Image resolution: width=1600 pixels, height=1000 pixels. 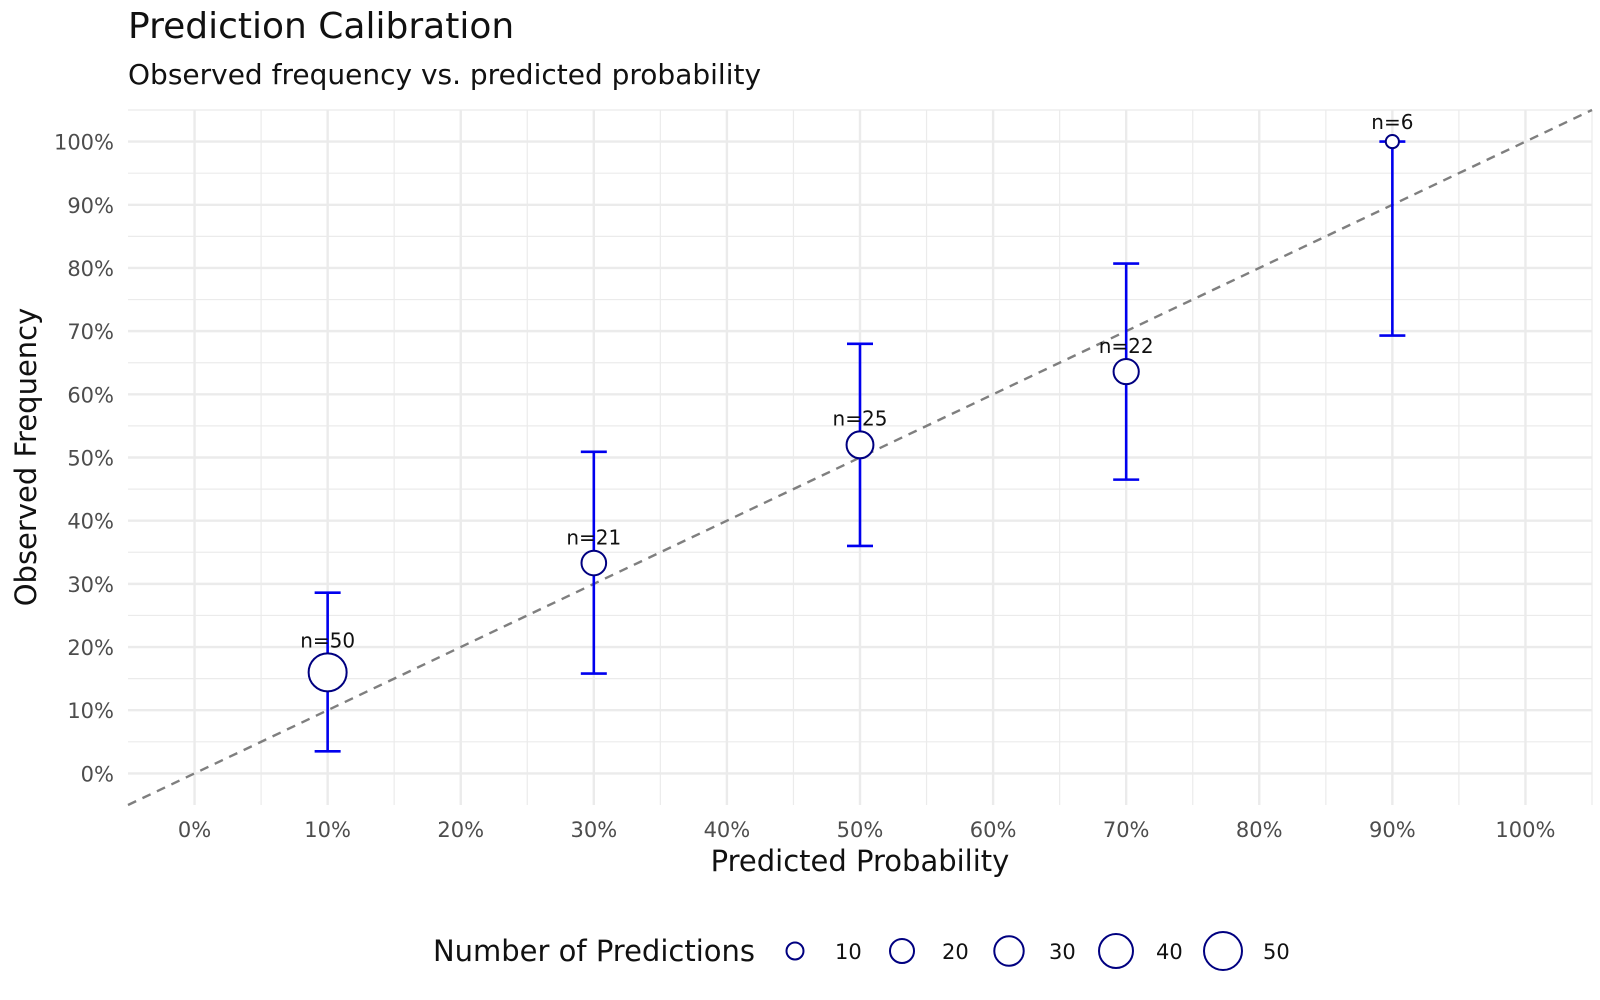 I want to click on x-tick-label: 30%, so click(x=593, y=830).